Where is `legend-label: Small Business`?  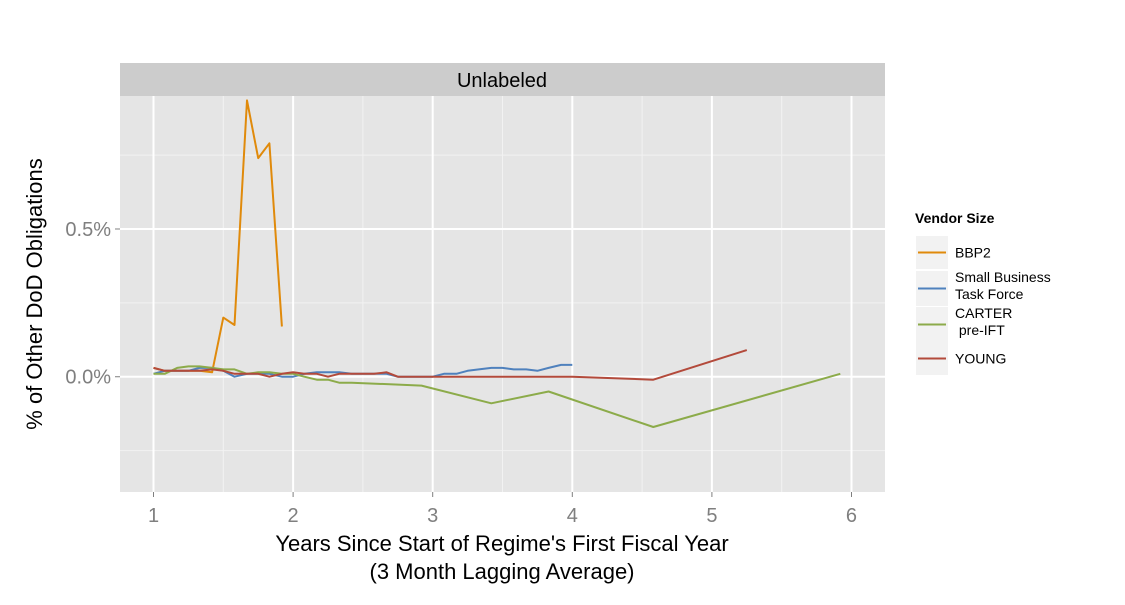
legend-label: Small Business is located at coordinates (1003, 277).